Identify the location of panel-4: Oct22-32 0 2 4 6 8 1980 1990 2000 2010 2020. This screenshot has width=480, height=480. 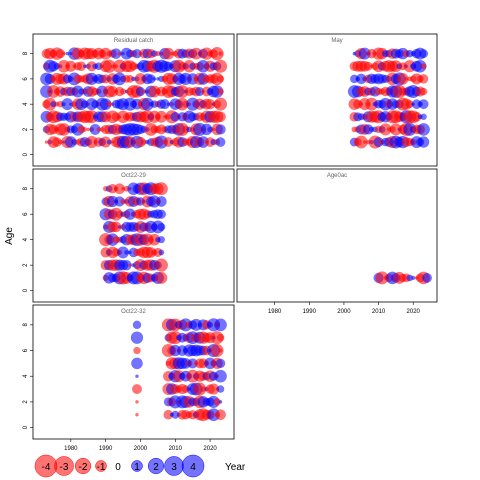
(129, 378).